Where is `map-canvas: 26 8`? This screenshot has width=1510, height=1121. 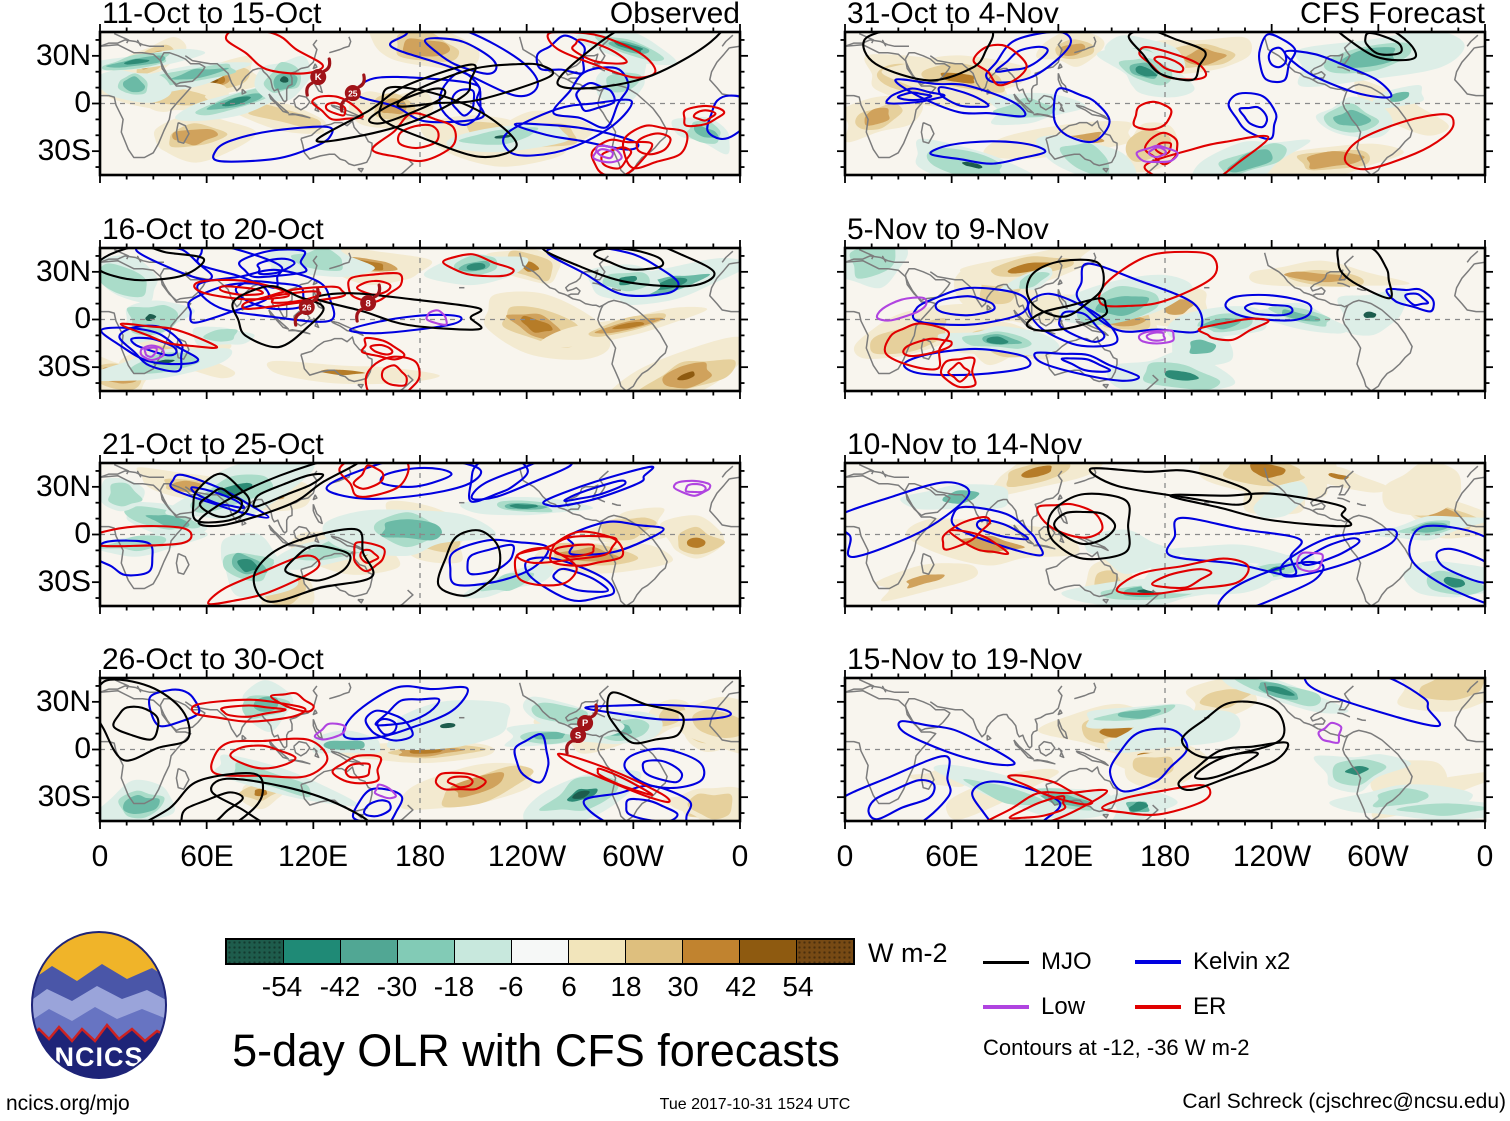
map-canvas: 26 8 is located at coordinates (420, 319).